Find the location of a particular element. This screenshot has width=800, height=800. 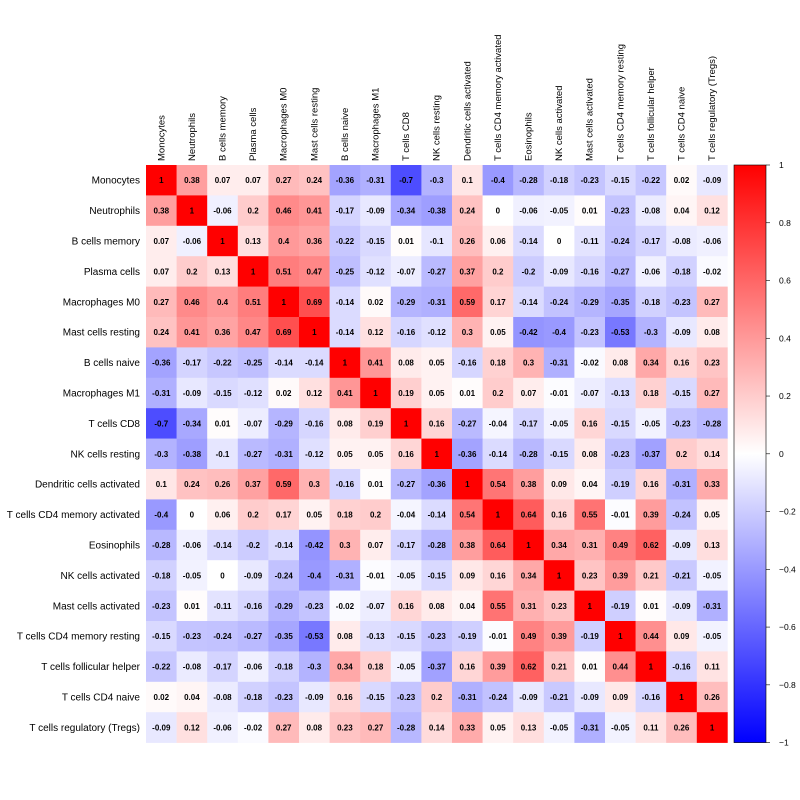

cell-value-label: 0.07 is located at coordinates (253, 180).